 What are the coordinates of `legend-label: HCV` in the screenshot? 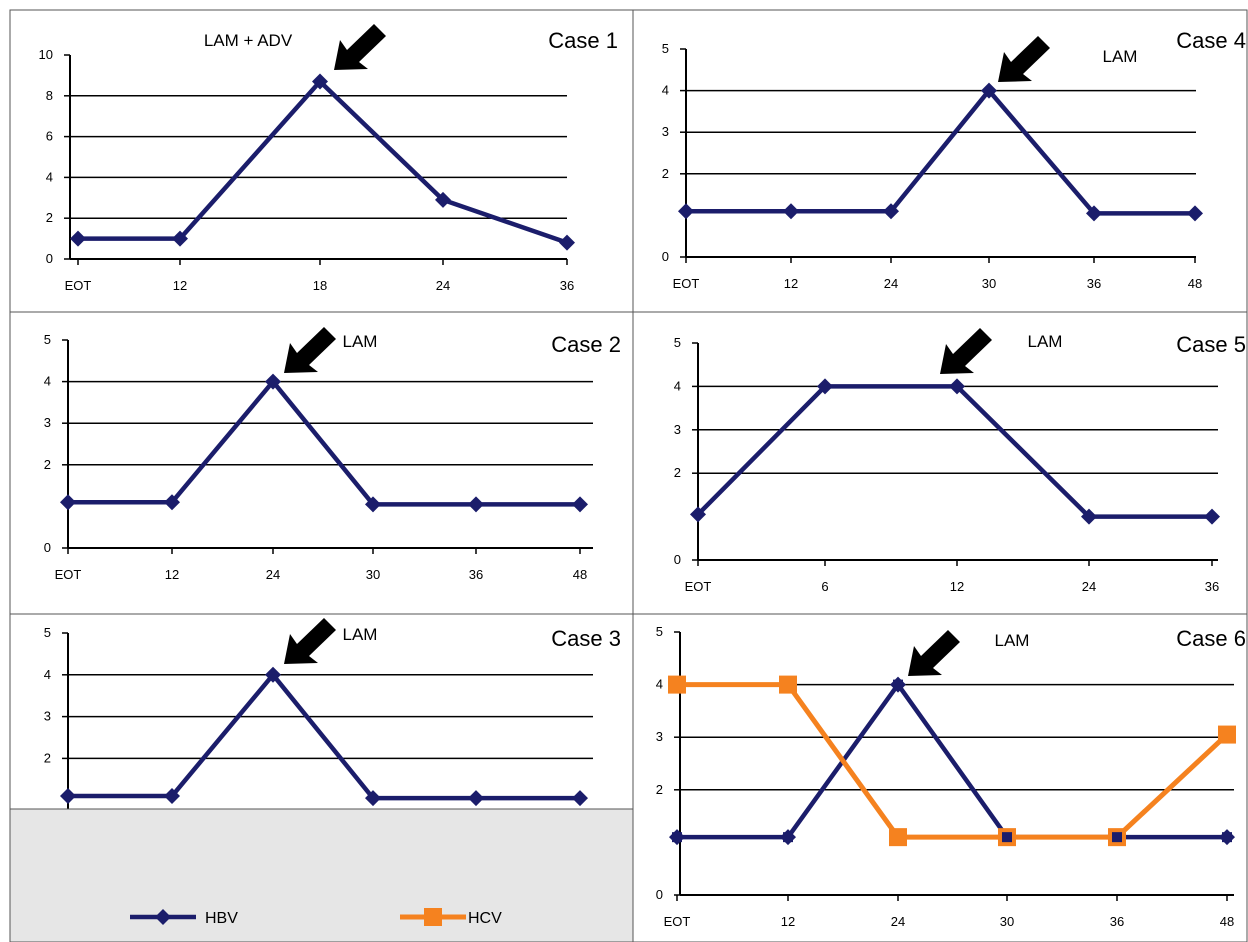 It's located at (485, 918).